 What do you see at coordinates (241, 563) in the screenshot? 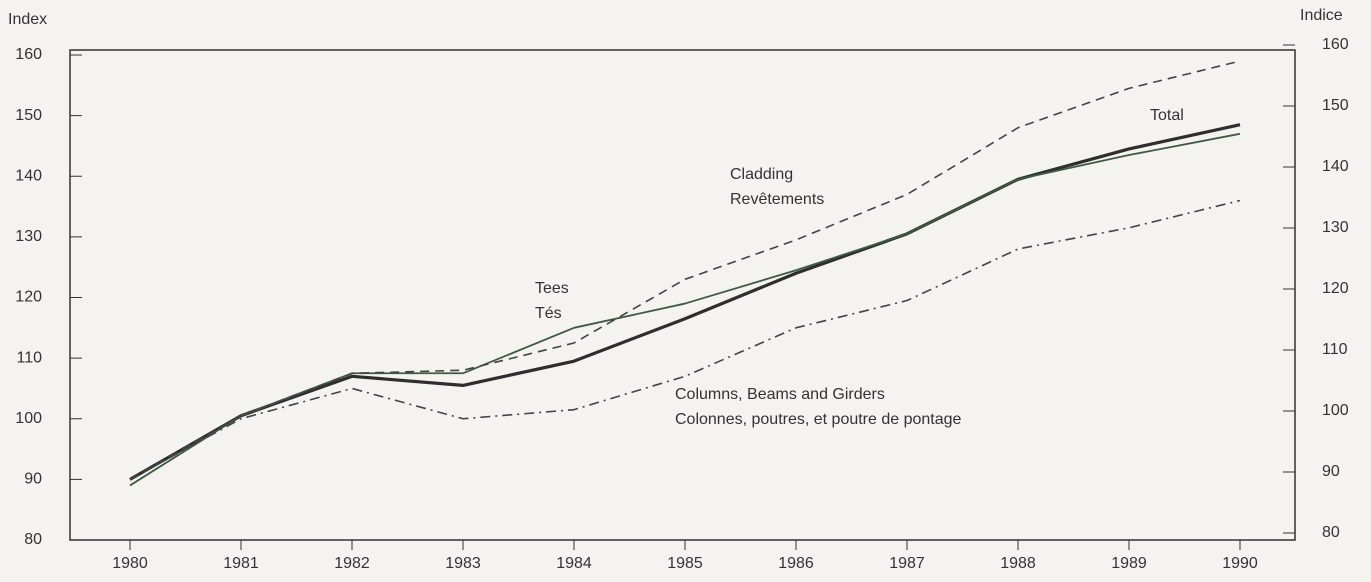
I see `x-tick-label: 1981` at bounding box center [241, 563].